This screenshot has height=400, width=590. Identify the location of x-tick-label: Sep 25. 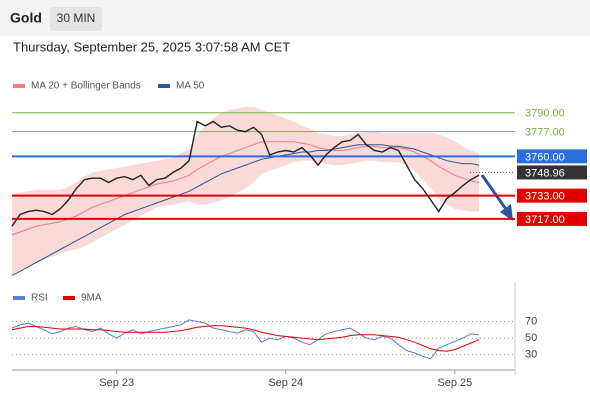
(454, 383).